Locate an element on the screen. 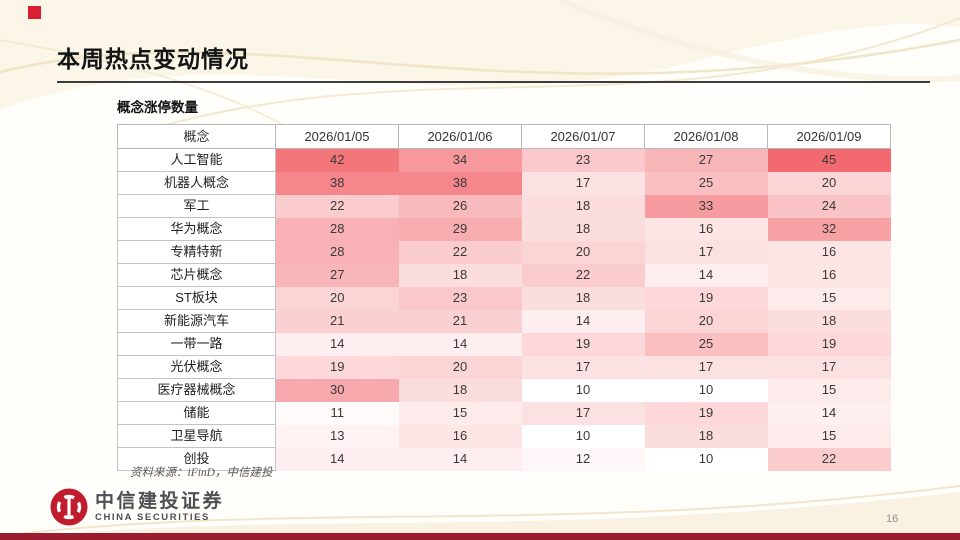 Image resolution: width=960 pixels, height=540 pixels. table-row: ST板块 20 23 18 19 15 is located at coordinates (504, 298).